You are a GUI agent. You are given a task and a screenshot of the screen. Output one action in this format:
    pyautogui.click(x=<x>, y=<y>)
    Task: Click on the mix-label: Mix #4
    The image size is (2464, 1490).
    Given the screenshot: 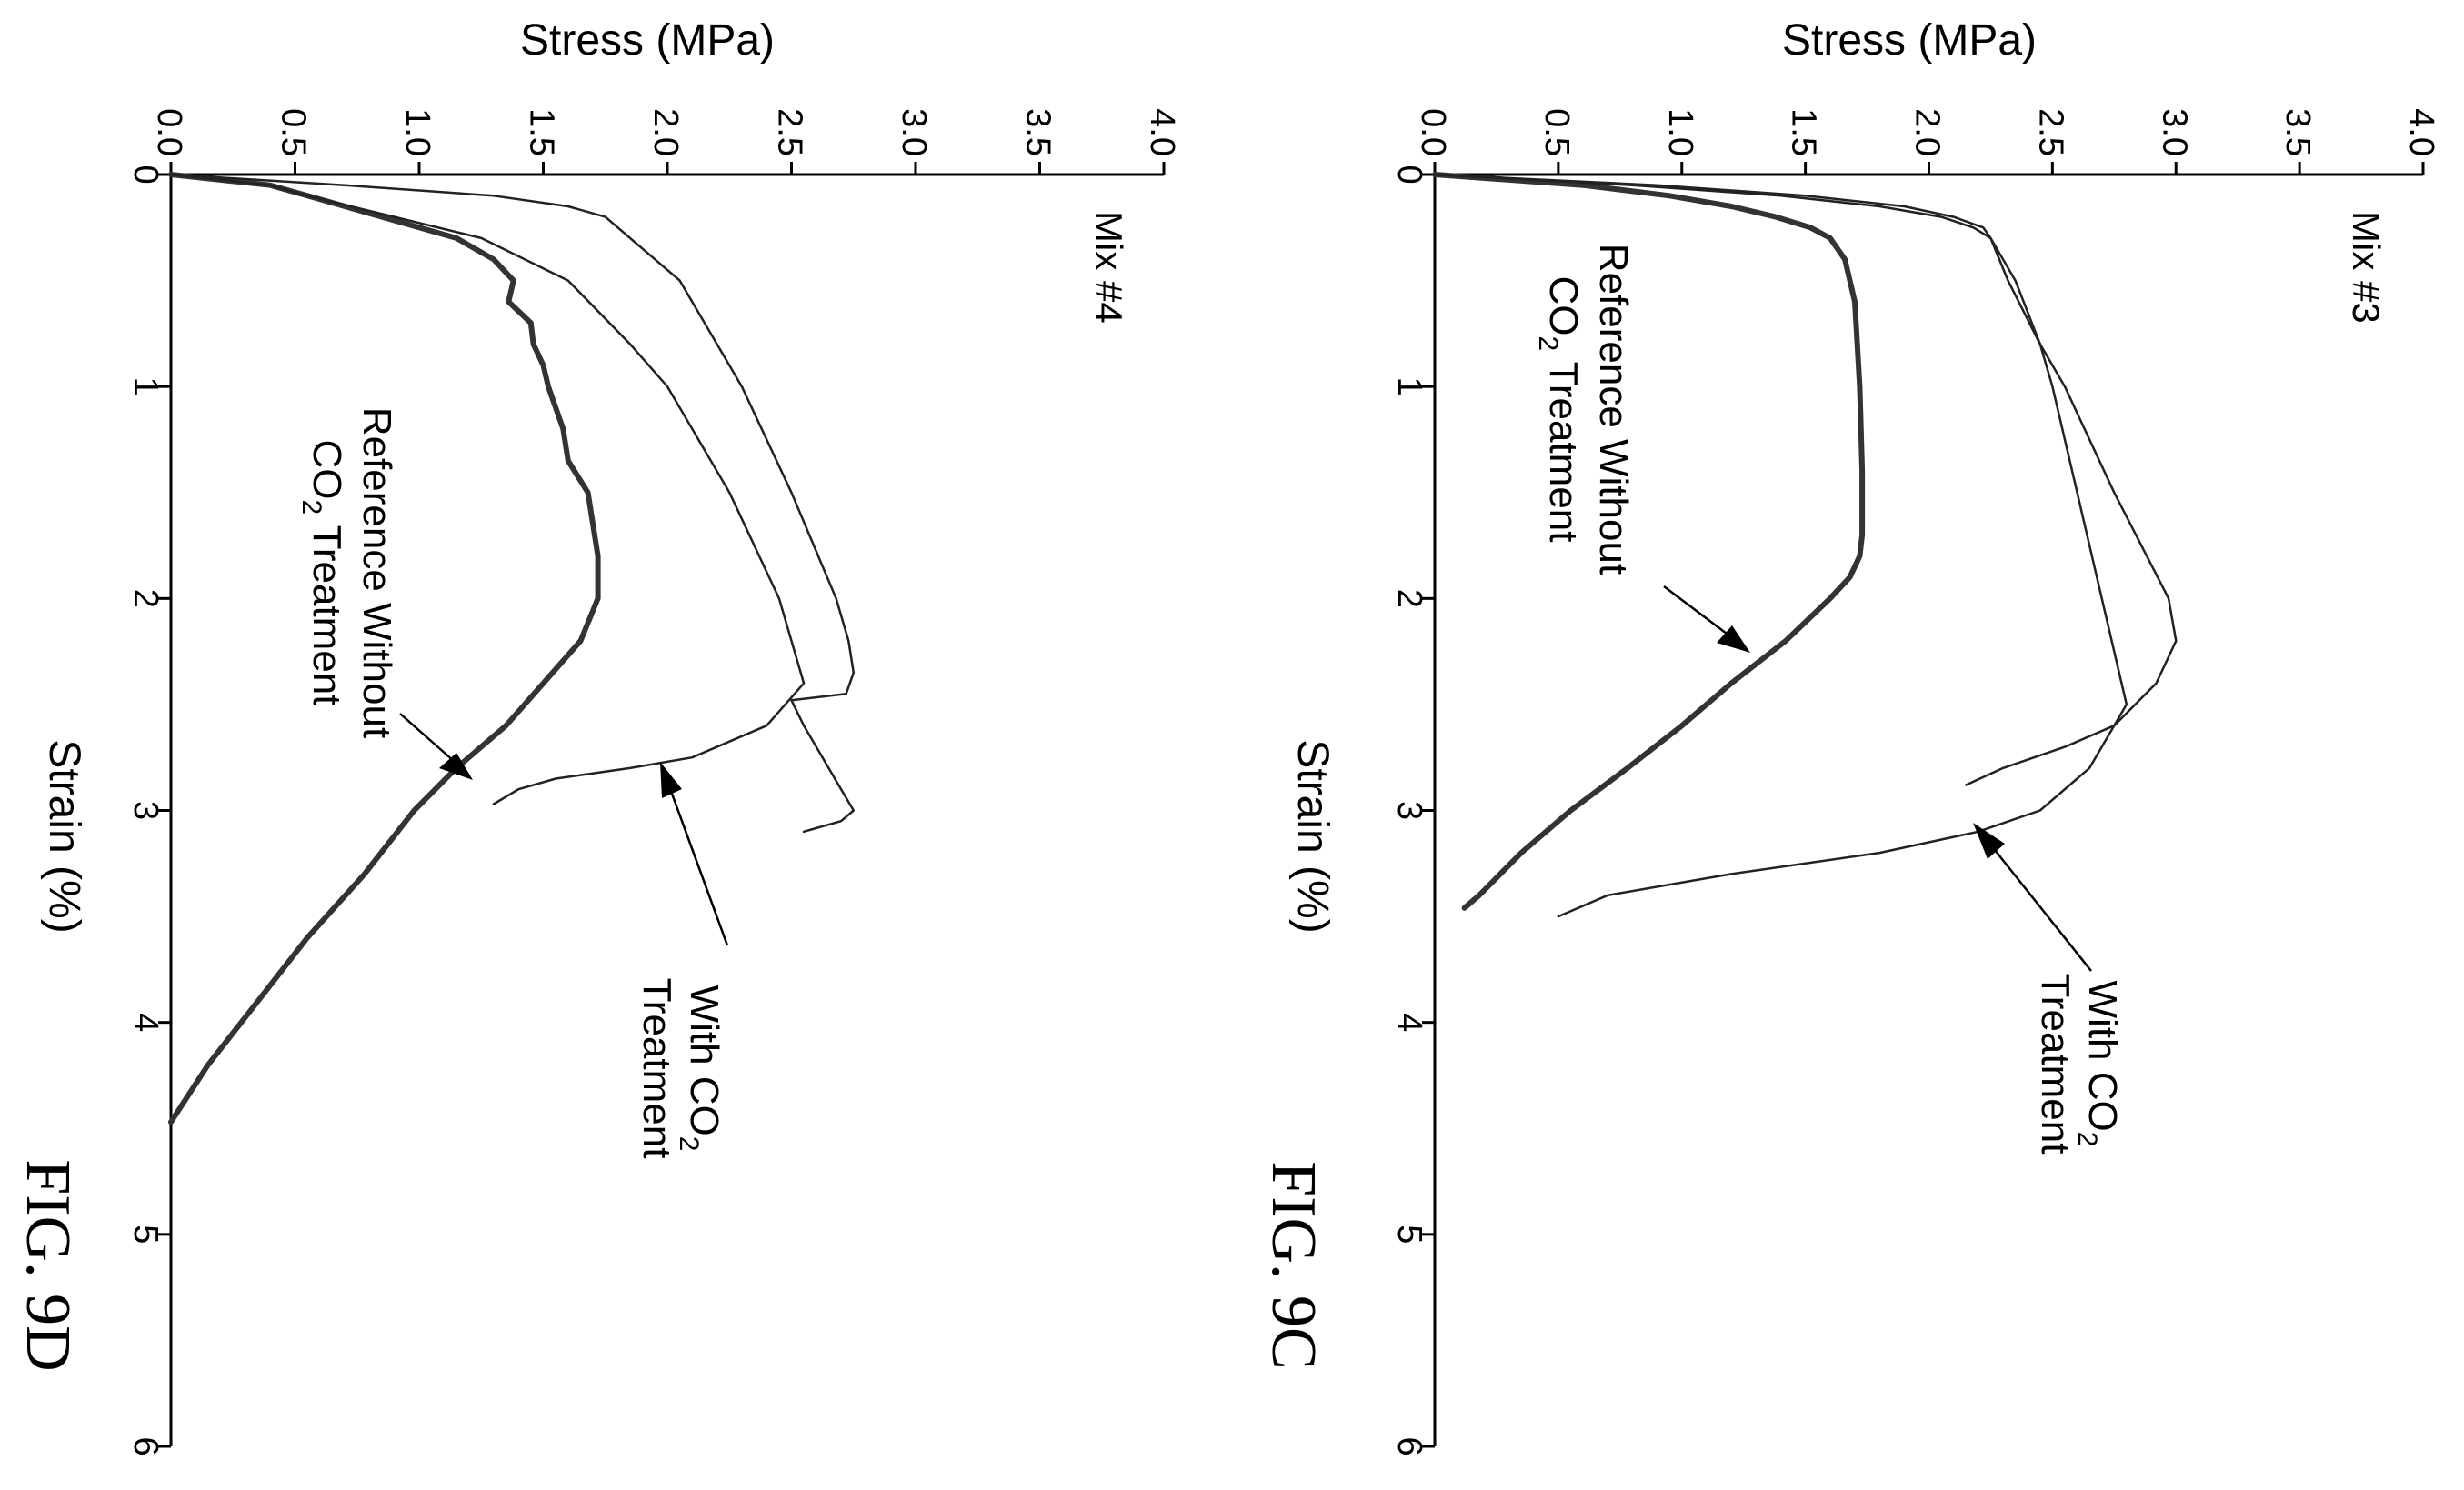 What is the action you would take?
    pyautogui.click(x=1108, y=267)
    